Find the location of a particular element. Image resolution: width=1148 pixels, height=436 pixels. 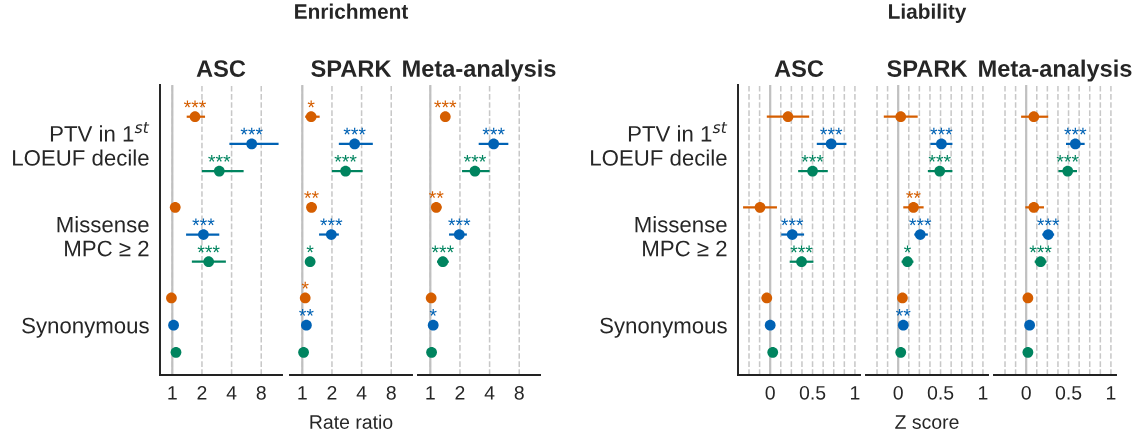

x-axis-title: Rate ratio is located at coordinates (351, 421).